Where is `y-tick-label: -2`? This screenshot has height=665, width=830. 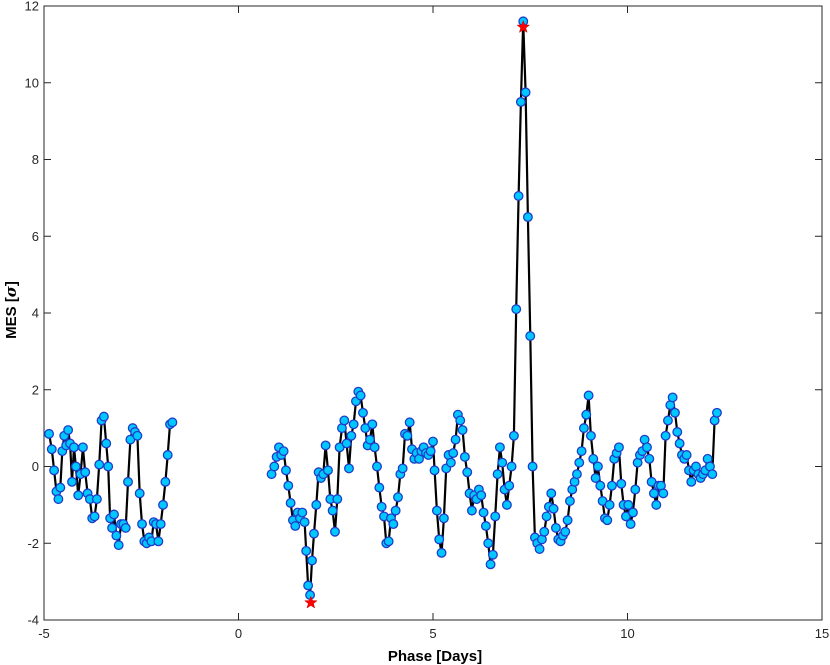 y-tick-label: -2 is located at coordinates (33, 543).